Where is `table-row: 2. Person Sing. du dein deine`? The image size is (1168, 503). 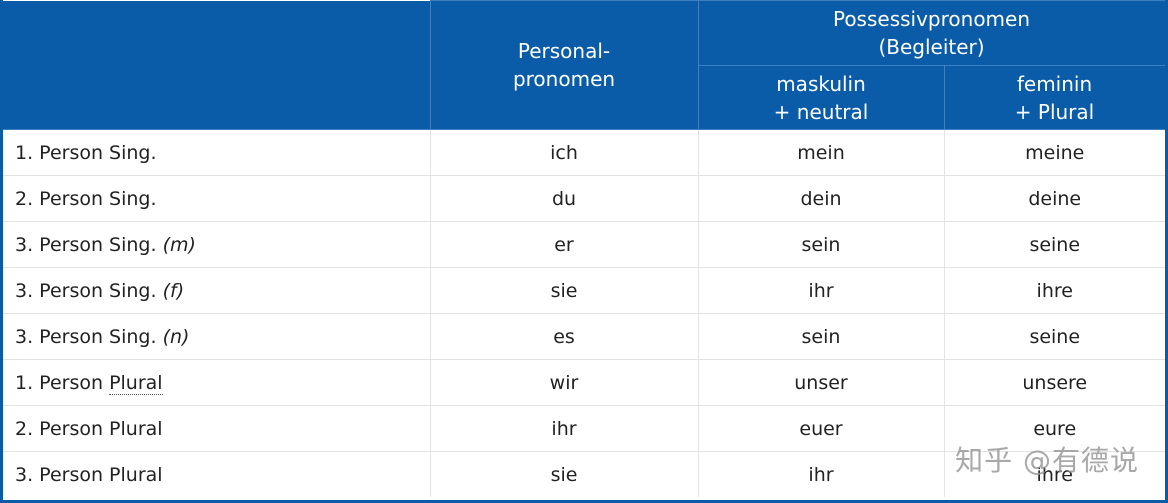
table-row: 2. Person Sing. du dein deine is located at coordinates (584, 198).